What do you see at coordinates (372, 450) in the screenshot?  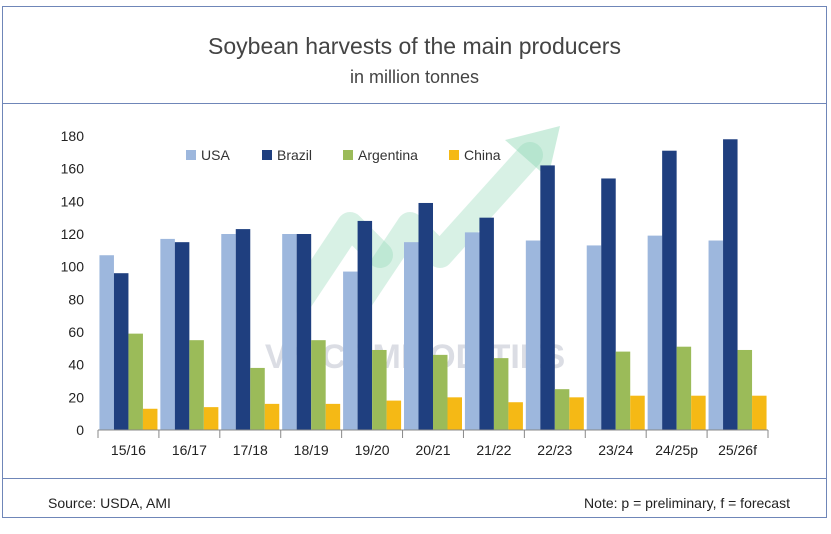 I see `x-tick-label: 19/20` at bounding box center [372, 450].